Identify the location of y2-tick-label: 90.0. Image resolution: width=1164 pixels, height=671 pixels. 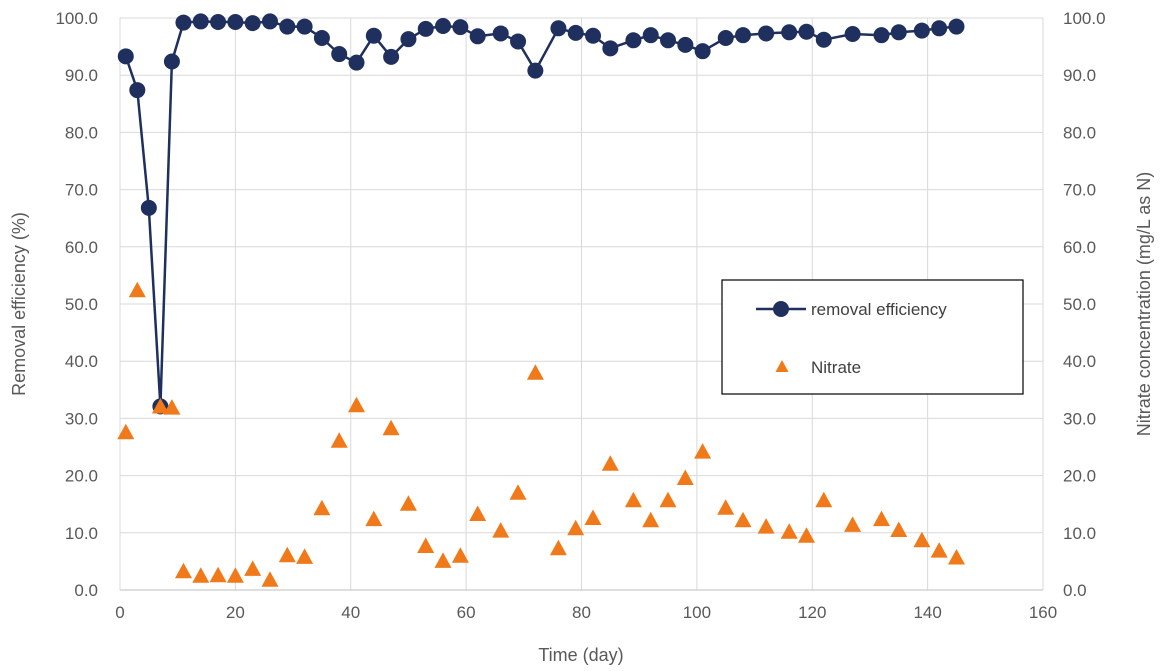
(1079, 75).